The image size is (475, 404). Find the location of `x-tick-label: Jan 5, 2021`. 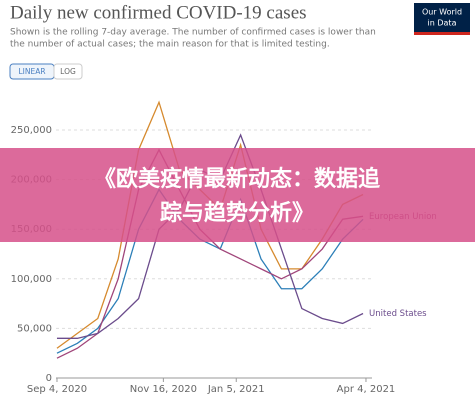

x-tick-label: Jan 5, 2021 is located at coordinates (236, 389).